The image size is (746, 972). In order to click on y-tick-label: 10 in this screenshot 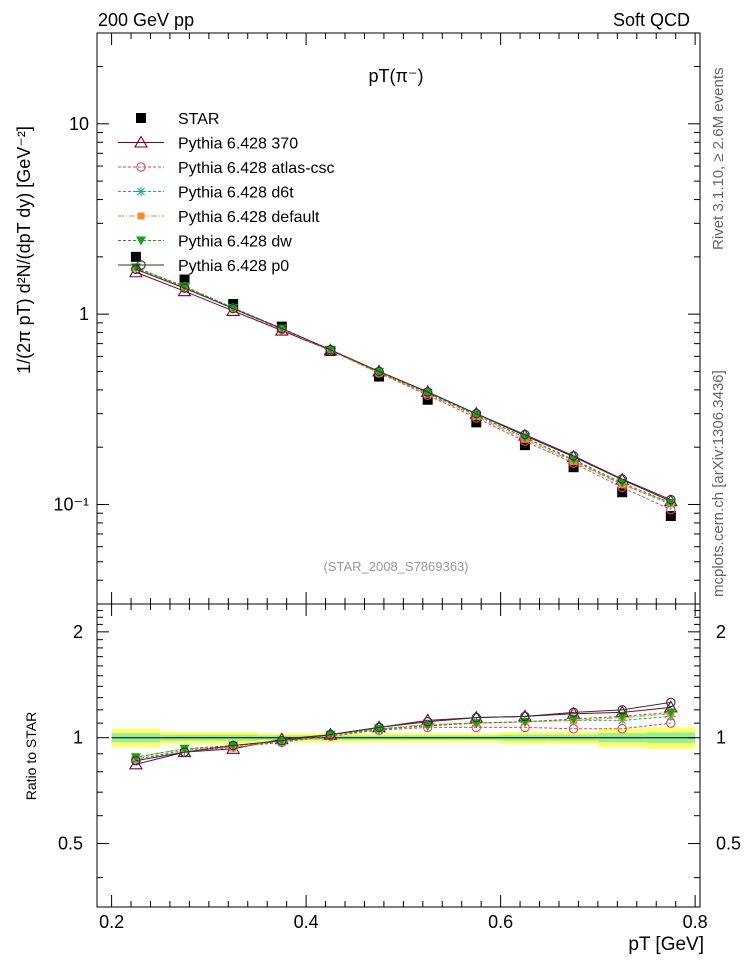, I will do `click(79, 124)`.